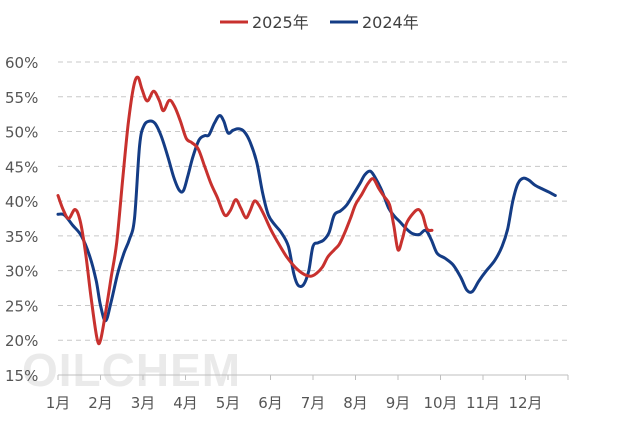 This screenshot has width=638, height=426. Describe the element at coordinates (313, 403) in the screenshot. I see `x-tick-label: 7月` at that location.